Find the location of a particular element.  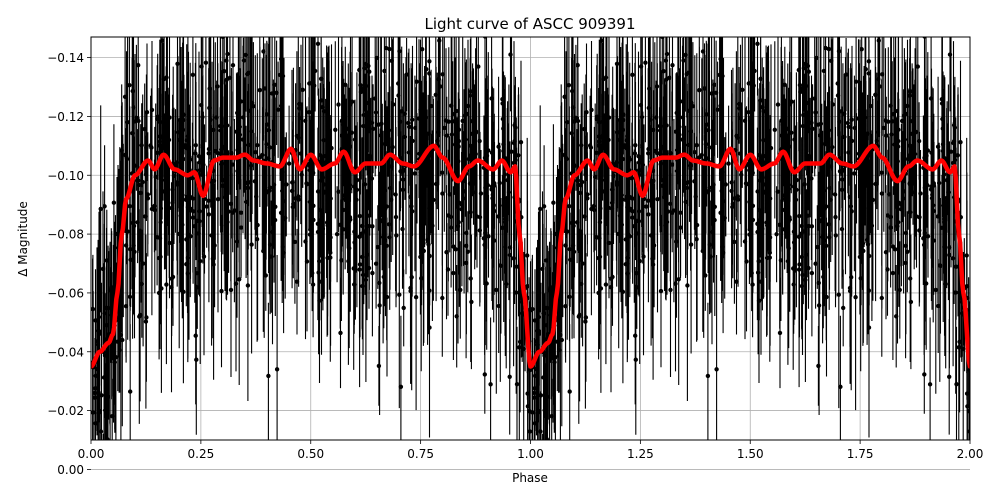

x-axis-ticks: 0.00 0.25 0.50 0.75 1.00 1.25 1.50 1.75 2.00 is located at coordinates (531, 450).